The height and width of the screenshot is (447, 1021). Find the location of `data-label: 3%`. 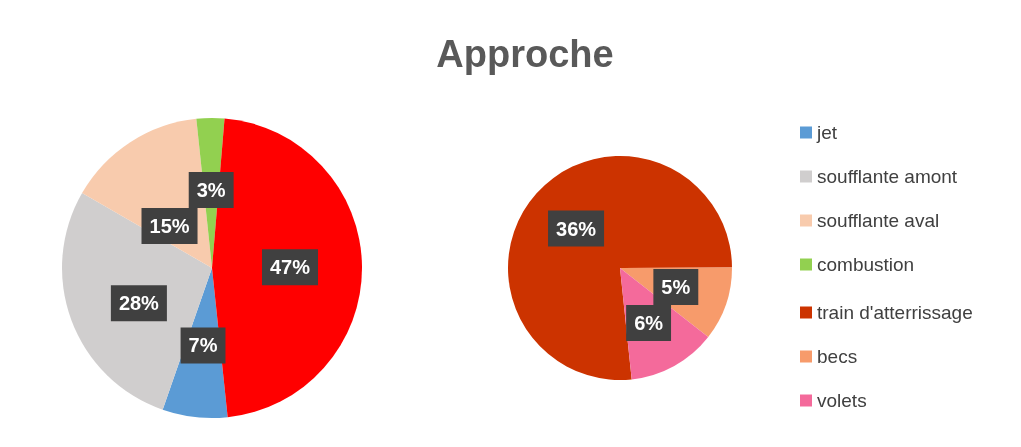

data-label: 3% is located at coordinates (211, 190).